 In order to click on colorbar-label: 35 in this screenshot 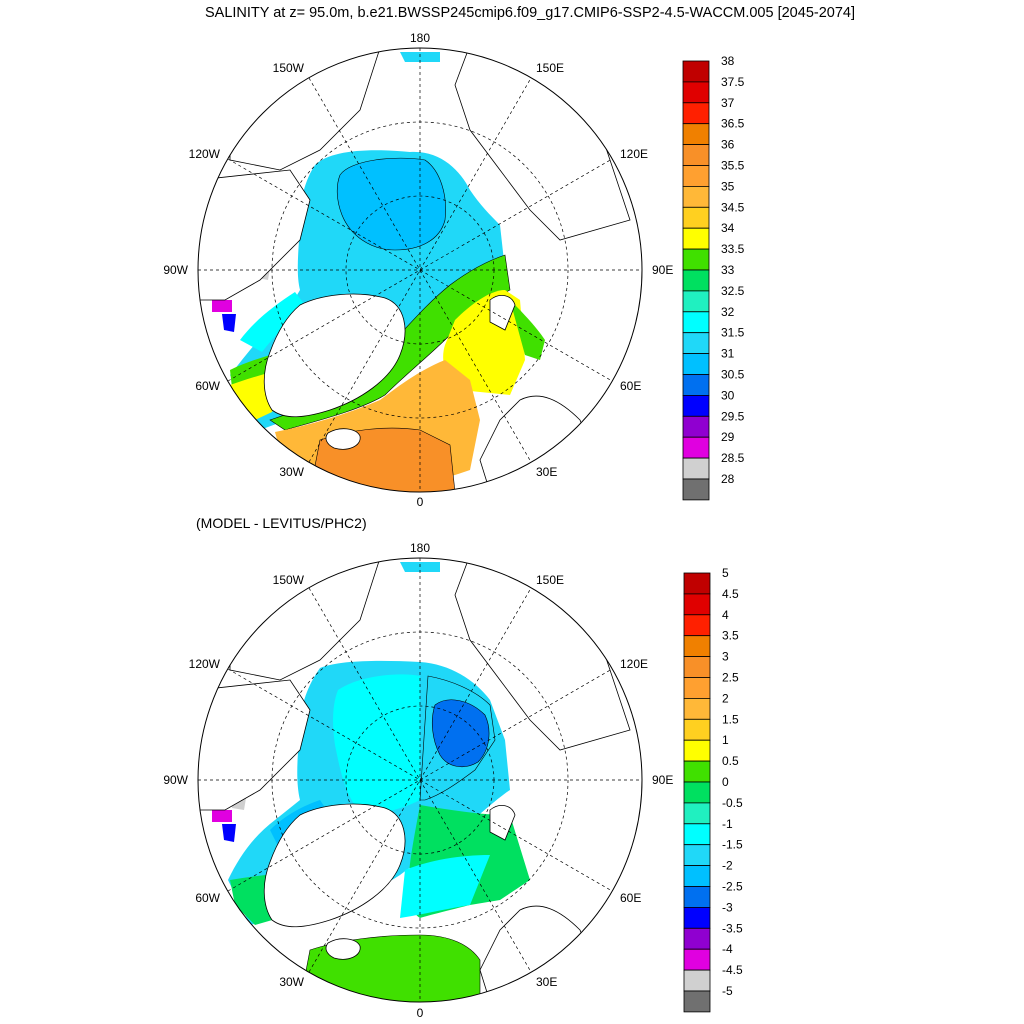, I will do `click(728, 186)`.